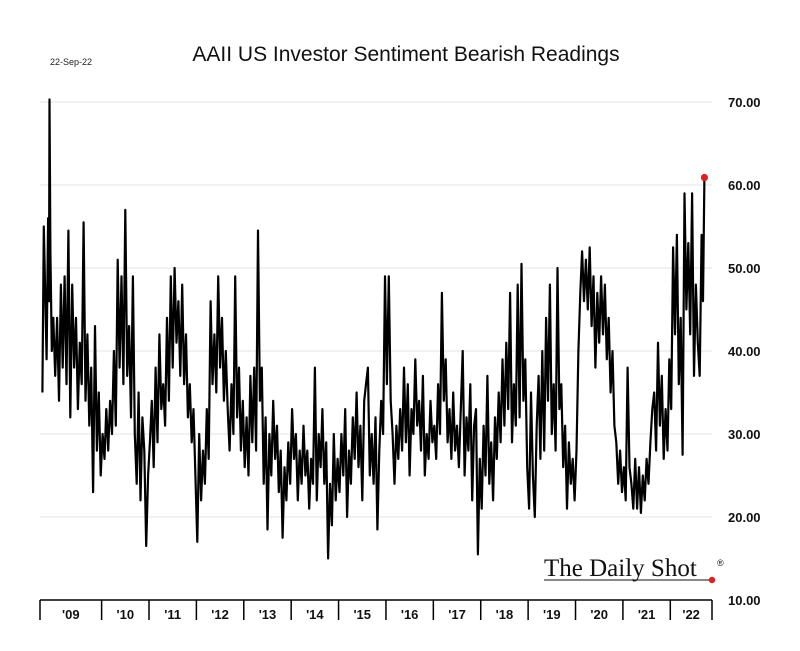 This screenshot has width=800, height=651. I want to click on x-tick-label: '22, so click(691, 614).